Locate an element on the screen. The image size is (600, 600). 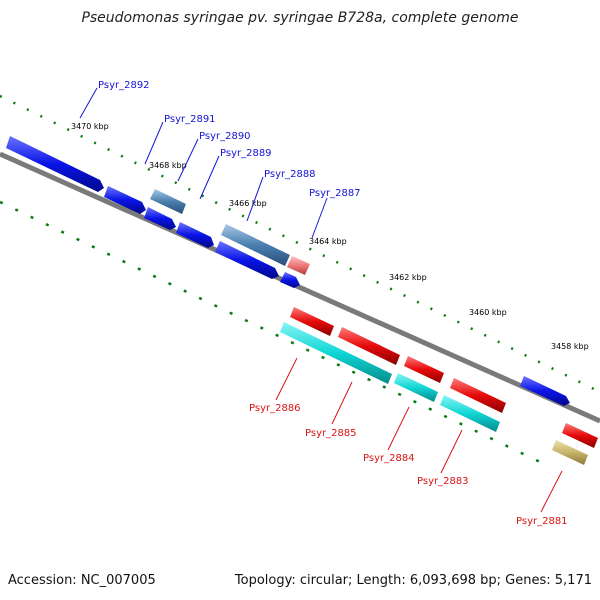
label-psyr-2891: Psyr_2891 is located at coordinates (190, 119).